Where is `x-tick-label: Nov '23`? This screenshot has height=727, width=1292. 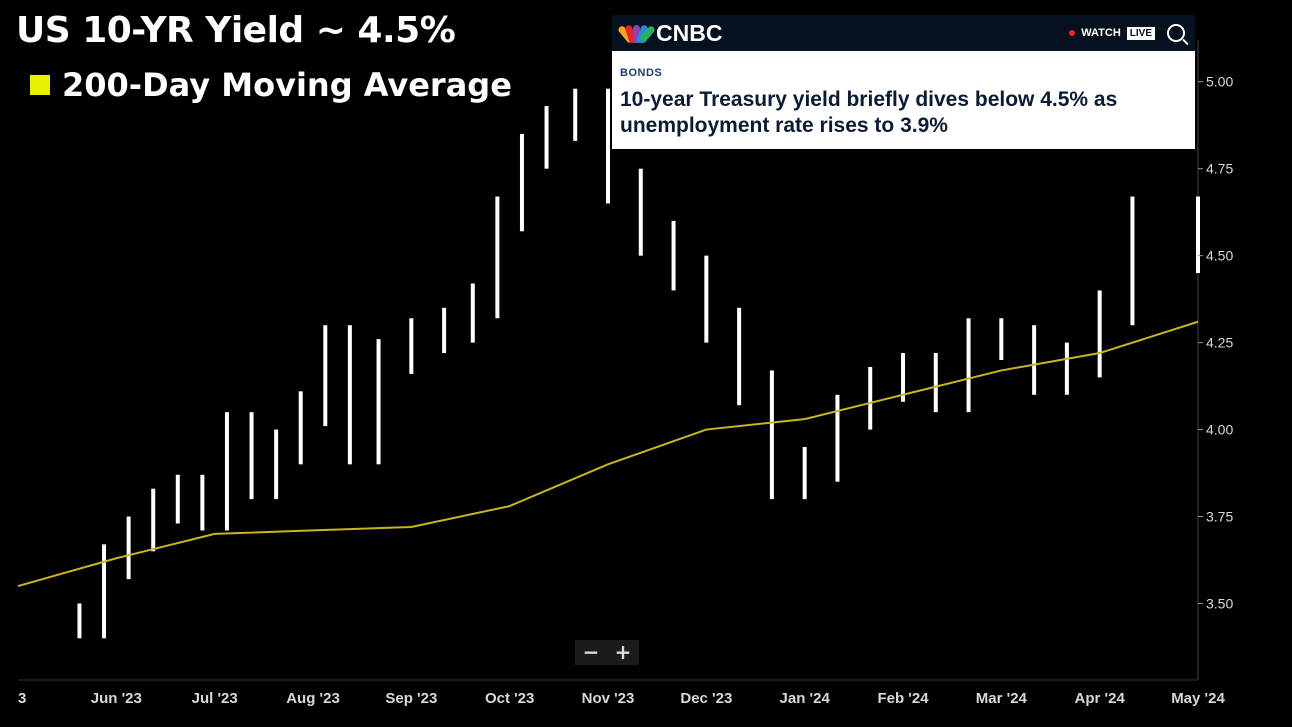 x-tick-label: Nov '23 is located at coordinates (608, 698).